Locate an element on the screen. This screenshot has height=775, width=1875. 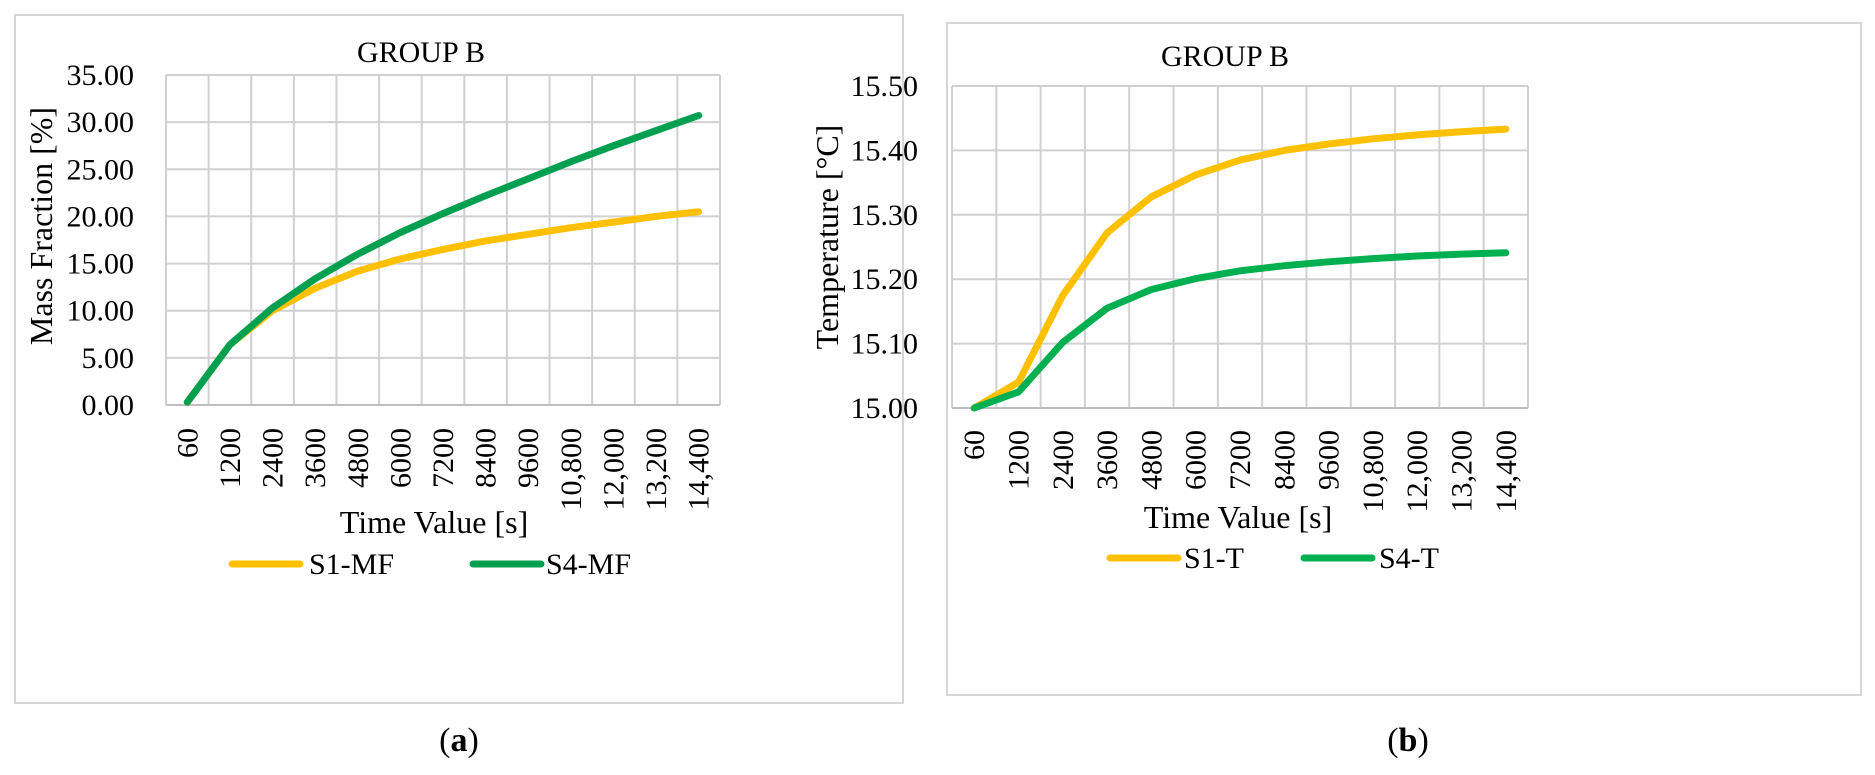
chart-a-x-tick-label: 2400 is located at coordinates (273, 458).